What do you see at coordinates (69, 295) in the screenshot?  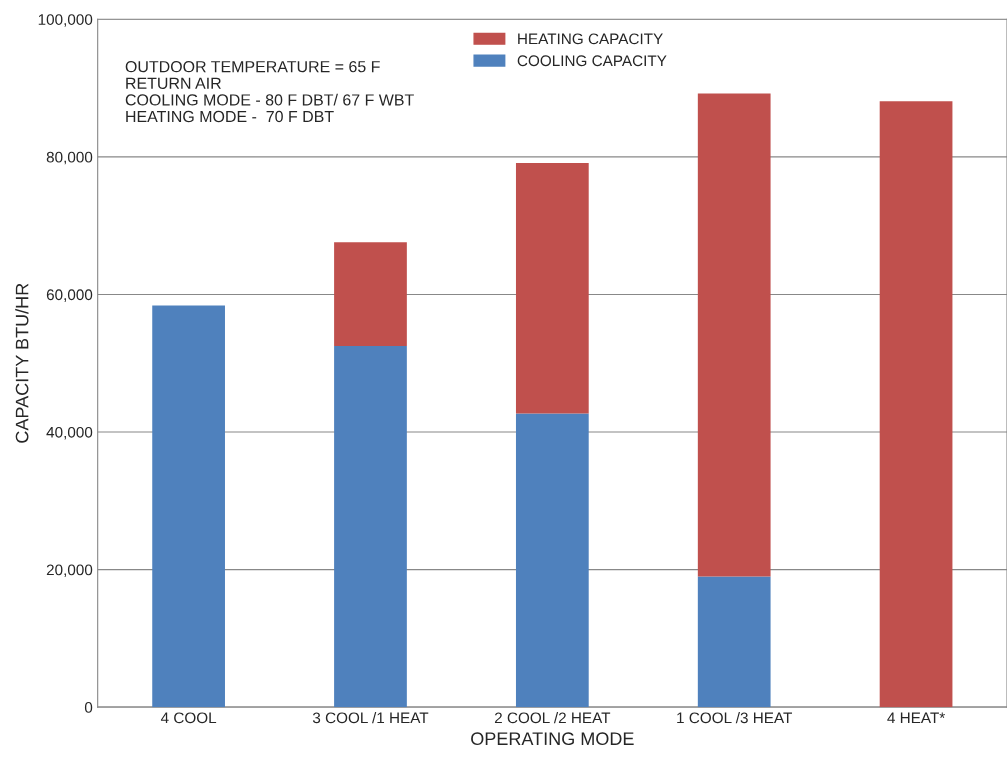 I see `y-tick-label: 60,000` at bounding box center [69, 295].